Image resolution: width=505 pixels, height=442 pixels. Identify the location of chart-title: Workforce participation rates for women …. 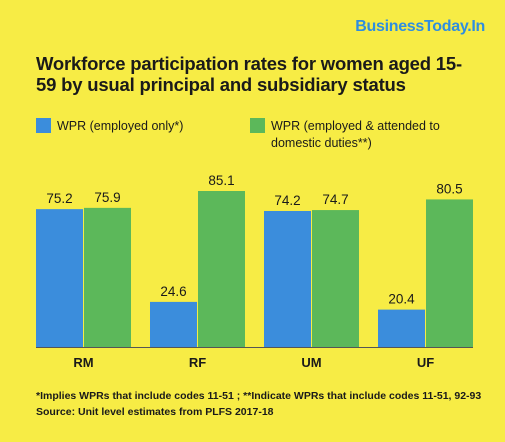
(249, 74).